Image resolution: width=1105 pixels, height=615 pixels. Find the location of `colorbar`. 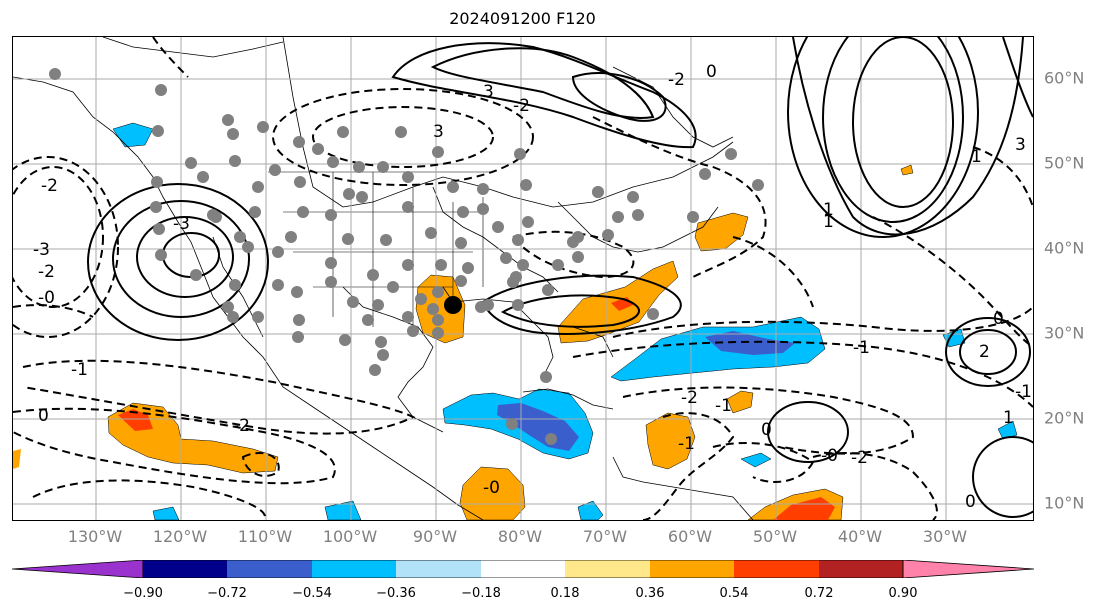

colorbar is located at coordinates (523, 569).